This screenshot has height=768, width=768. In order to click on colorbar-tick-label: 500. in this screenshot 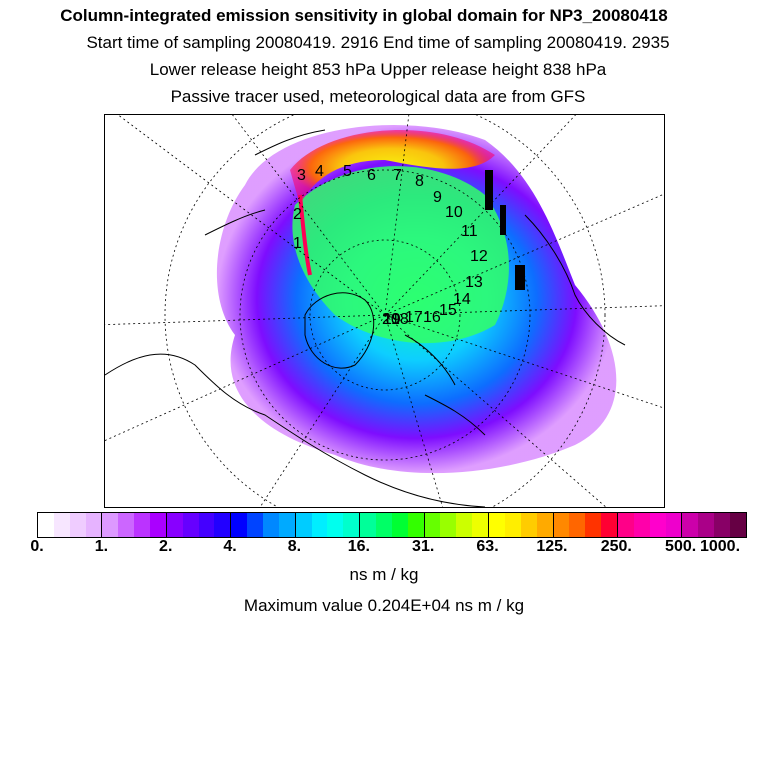, I will do `click(681, 546)`.